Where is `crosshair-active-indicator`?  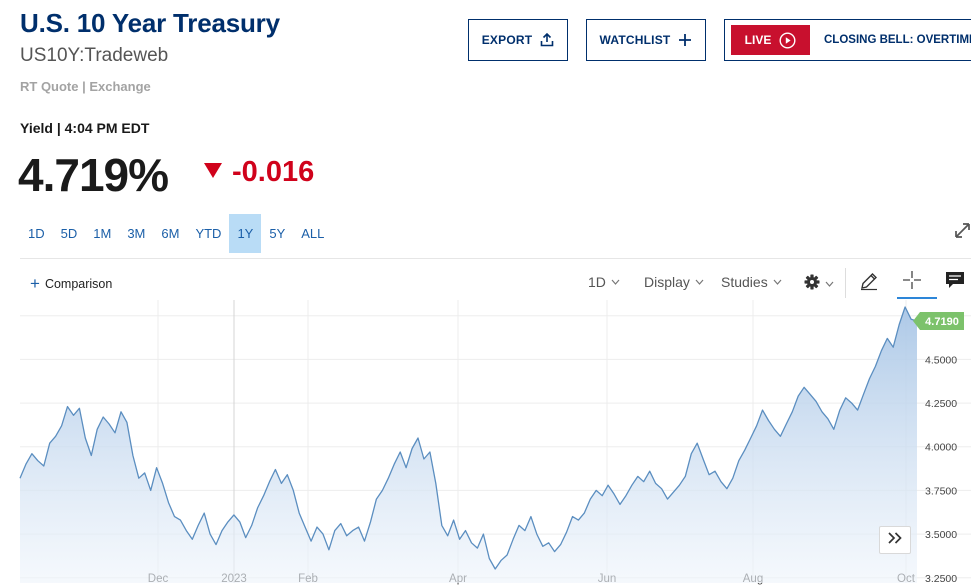 crosshair-active-indicator is located at coordinates (917, 298).